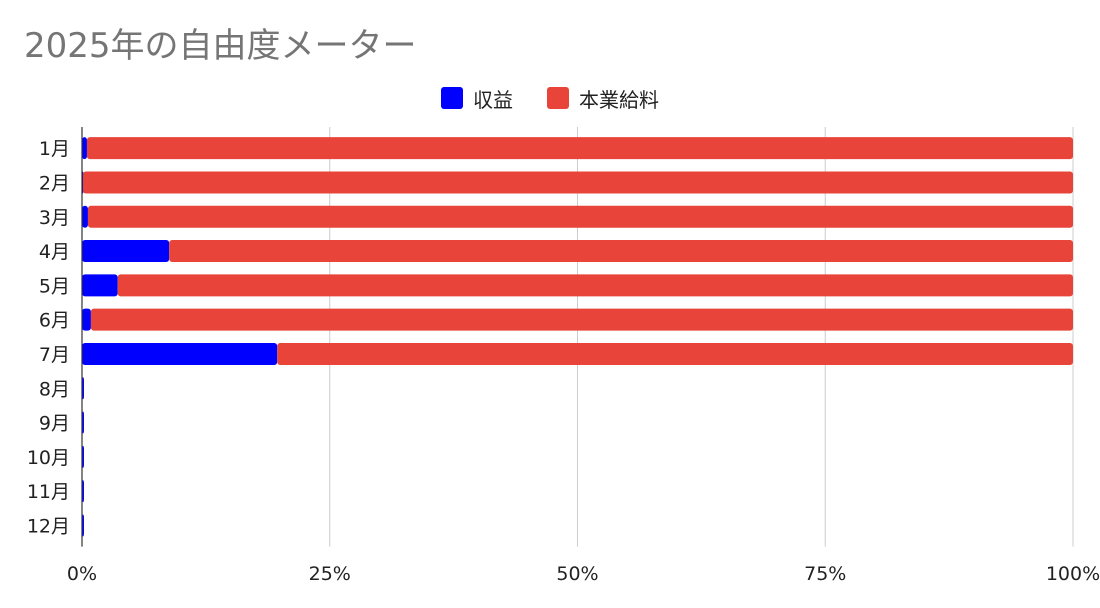  What do you see at coordinates (1073, 574) in the screenshot?
I see `x-tick-label: 100%` at bounding box center [1073, 574].